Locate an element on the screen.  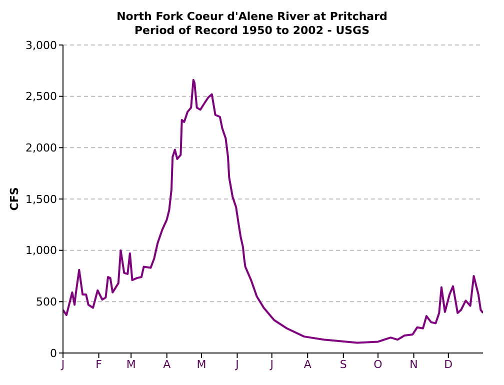
x-tick-label: O is located at coordinates (378, 364).